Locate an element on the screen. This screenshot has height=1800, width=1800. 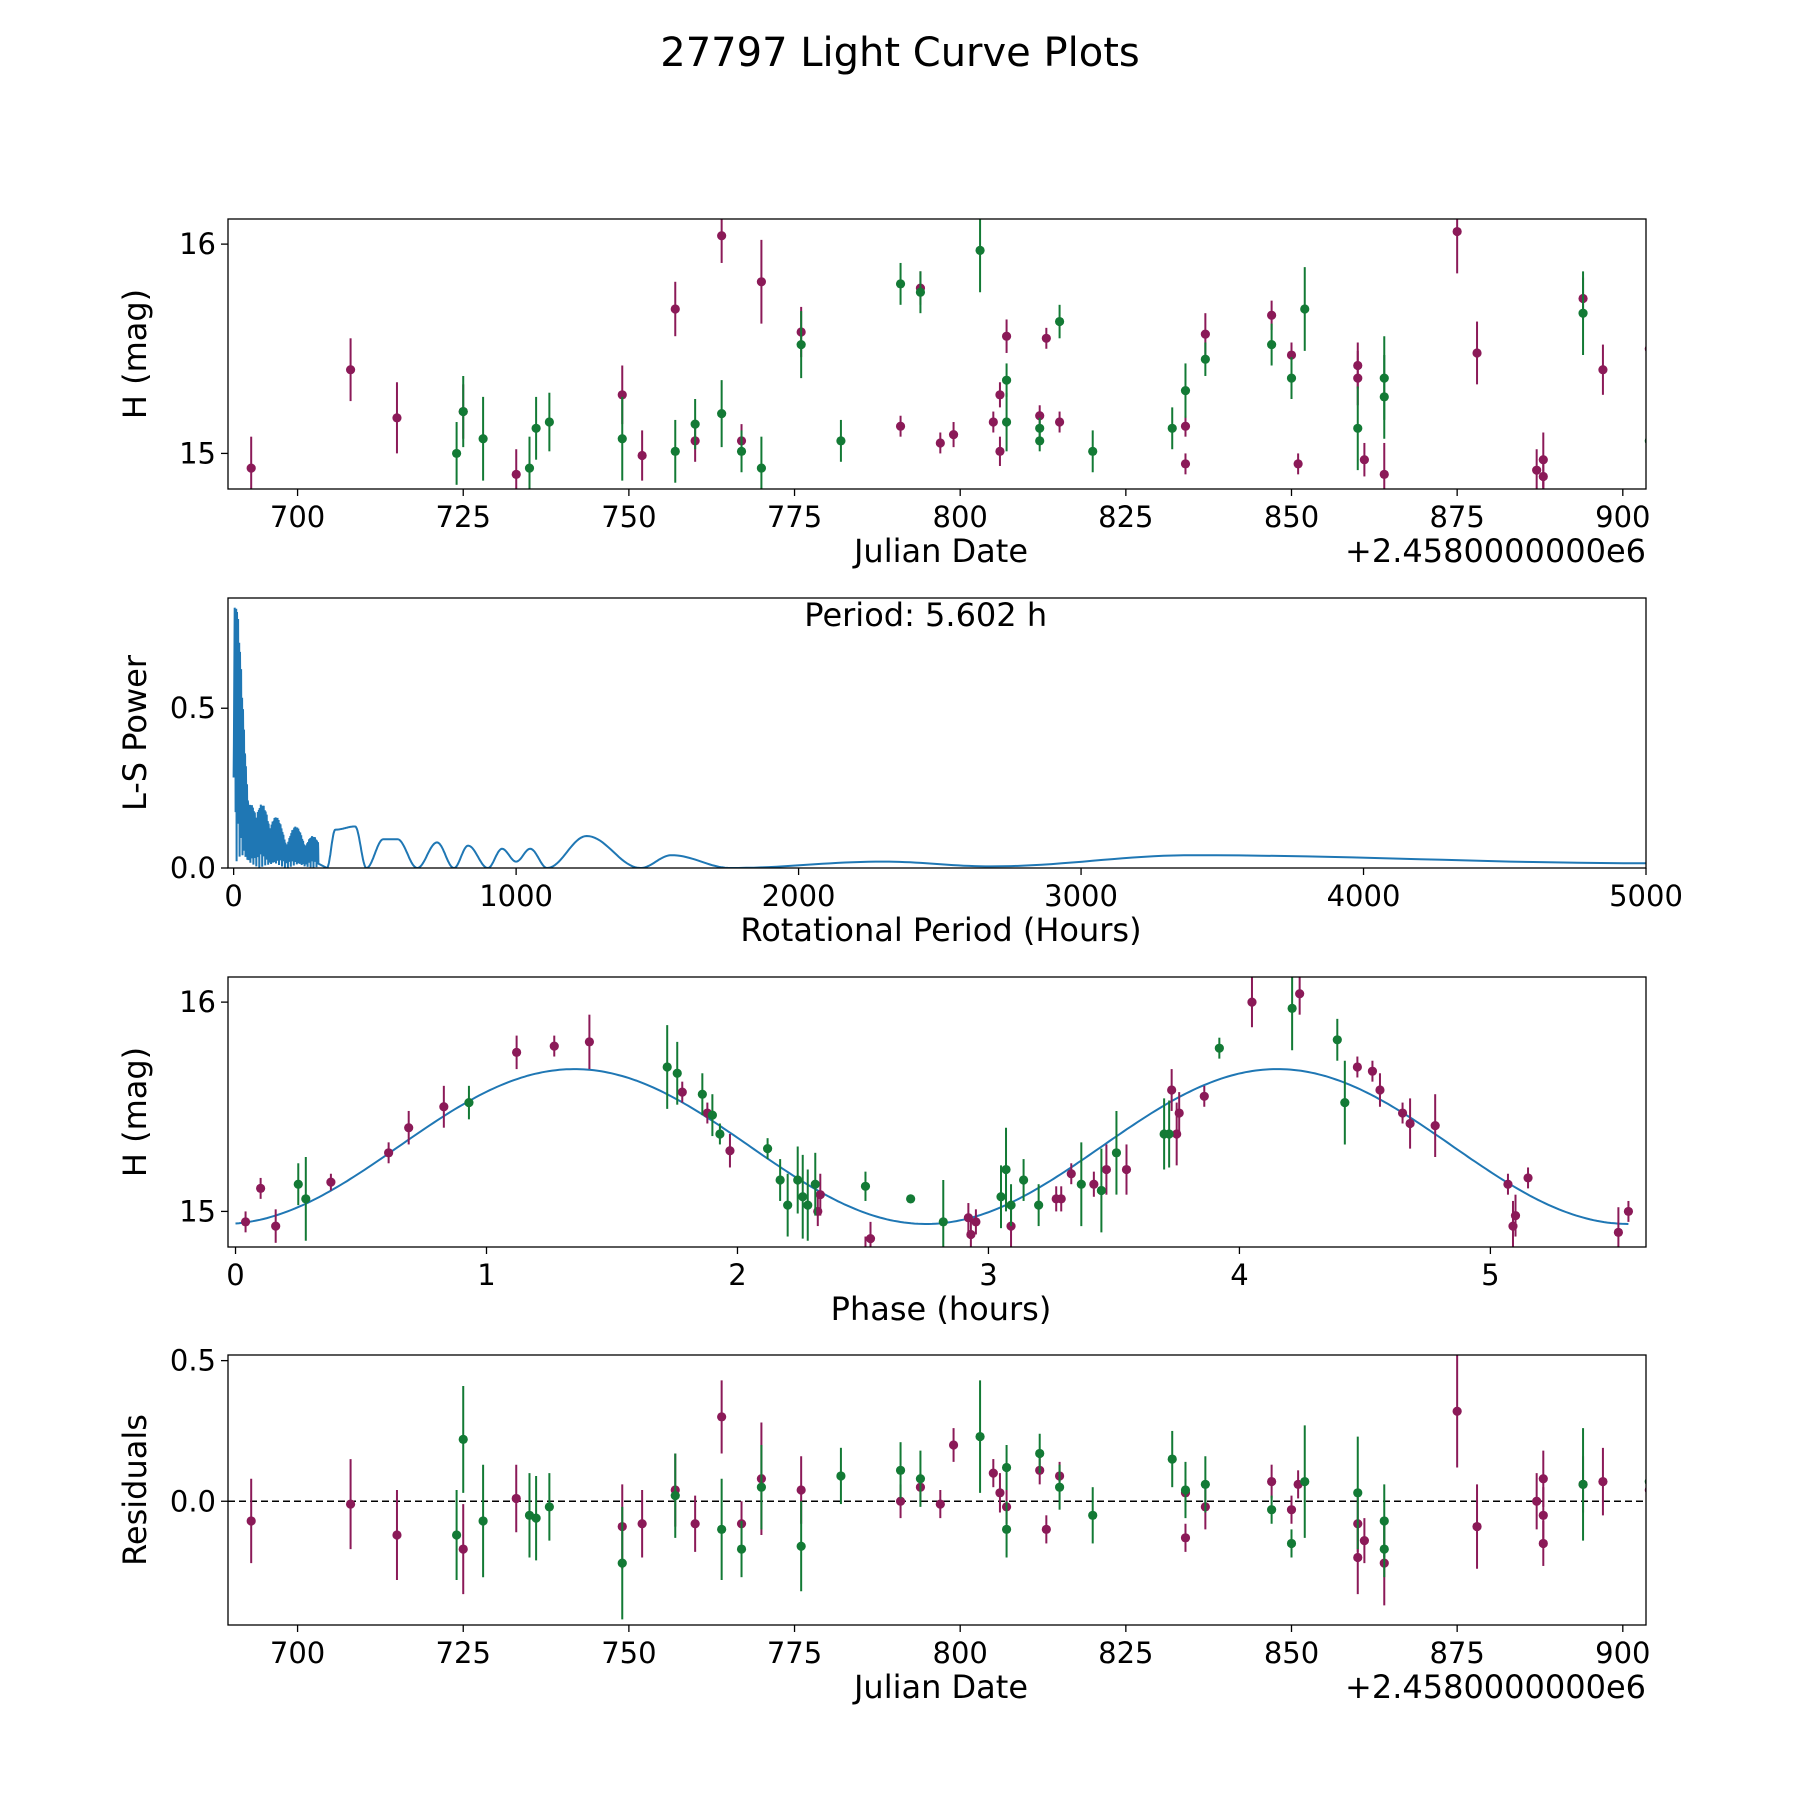
residuals-frame is located at coordinates (937, 1490).